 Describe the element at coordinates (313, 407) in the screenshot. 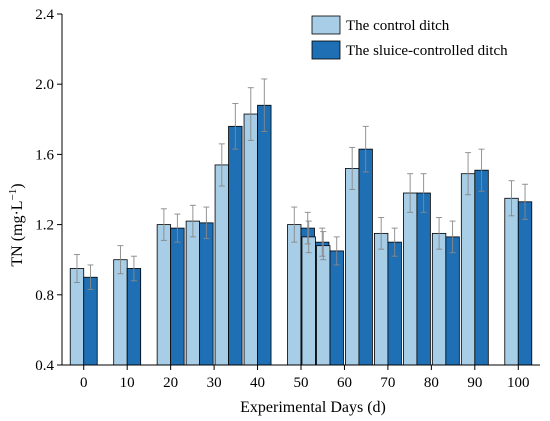

I see `x-axis-label: Experimental Days (d)` at that location.